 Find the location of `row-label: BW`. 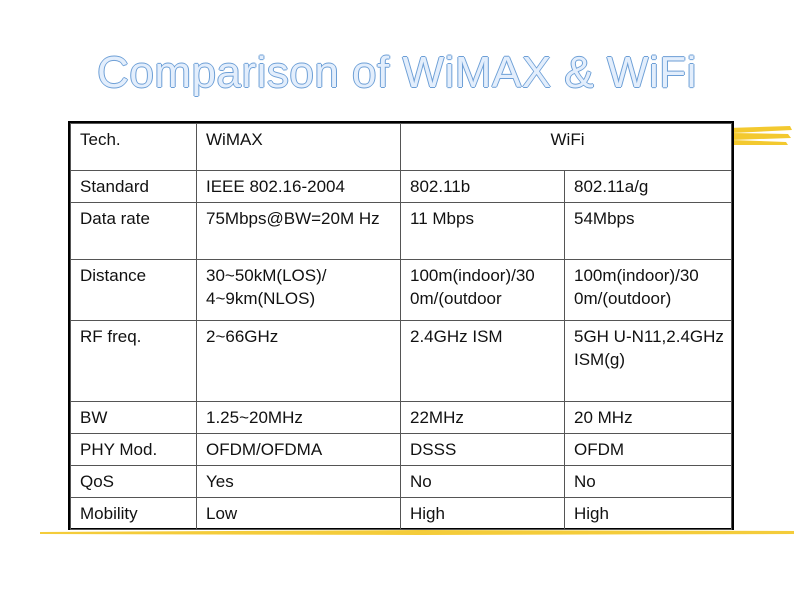

row-label: BW is located at coordinates (133, 417).